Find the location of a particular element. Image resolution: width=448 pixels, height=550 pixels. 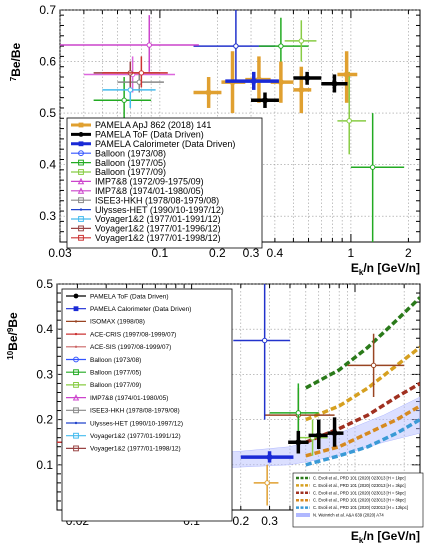

model-legend-item: N. Weinrich et al. A&A 639 (2020) A74 is located at coordinates (340, 515).